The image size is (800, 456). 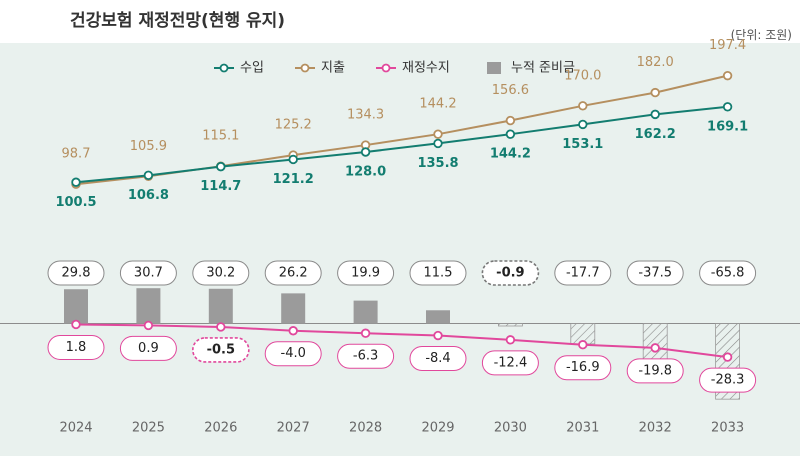 What do you see at coordinates (333, 68) in the screenshot?
I see `legend-expenditure-label: 지출` at bounding box center [333, 68].